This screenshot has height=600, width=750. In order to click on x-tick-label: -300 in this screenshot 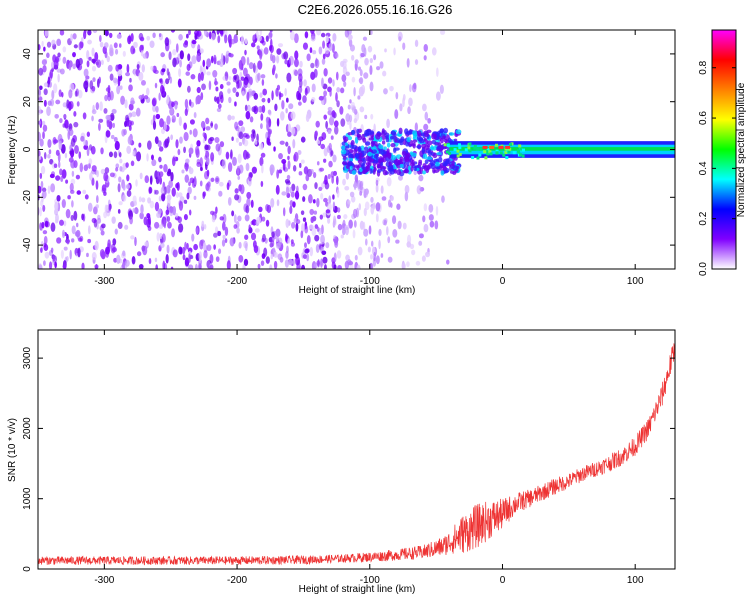, I will do `click(104, 281)`.